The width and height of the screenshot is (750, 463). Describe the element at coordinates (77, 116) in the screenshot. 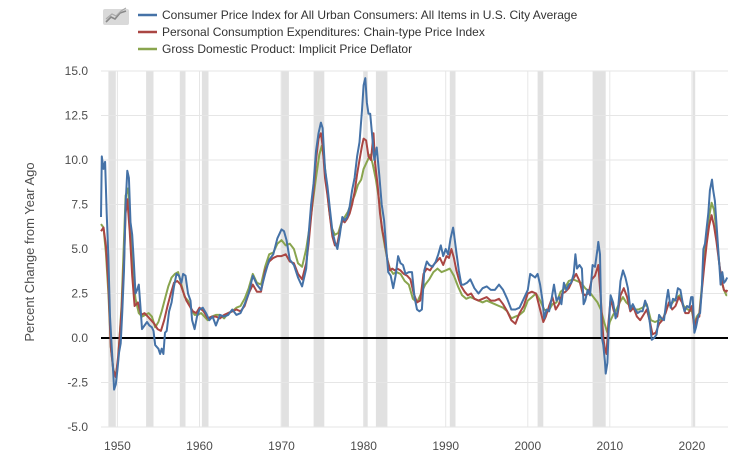

I see `y-tick-label: 12.5` at that location.